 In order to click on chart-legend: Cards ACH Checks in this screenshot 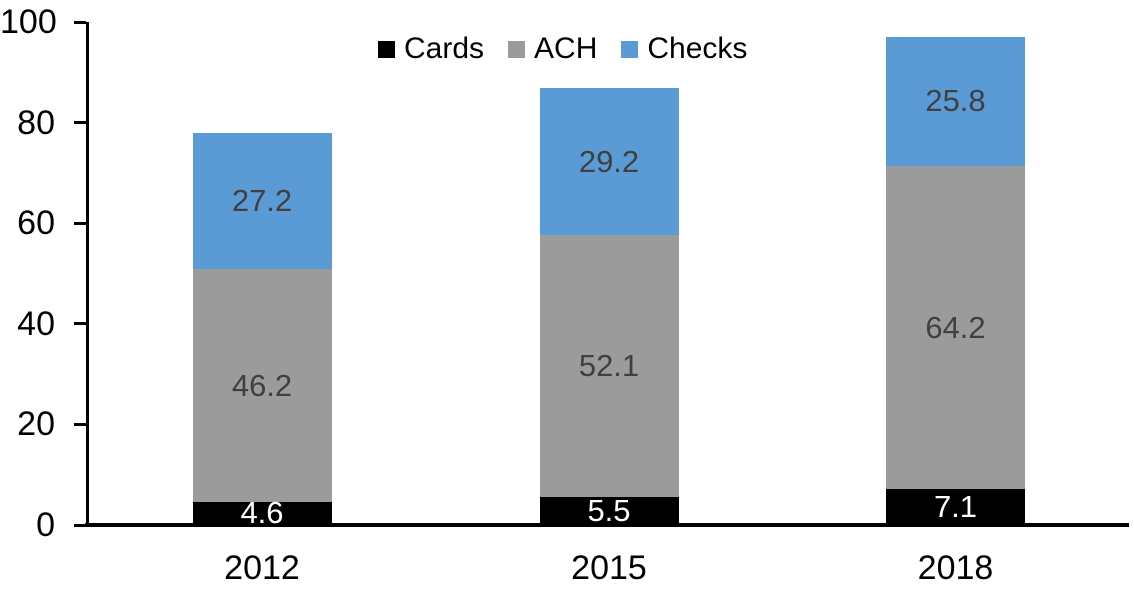, I will do `click(562, 49)`.